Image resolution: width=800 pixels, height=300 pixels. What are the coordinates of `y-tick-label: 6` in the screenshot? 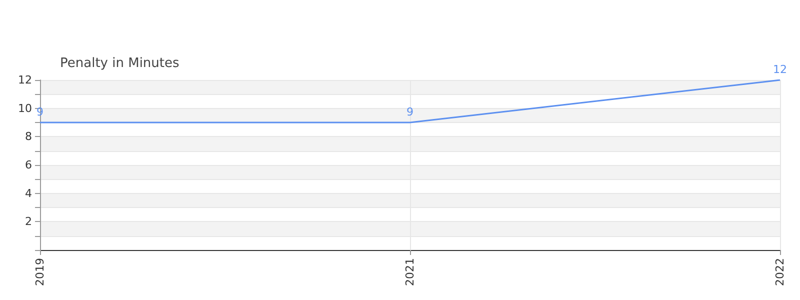 It's located at (28, 165).